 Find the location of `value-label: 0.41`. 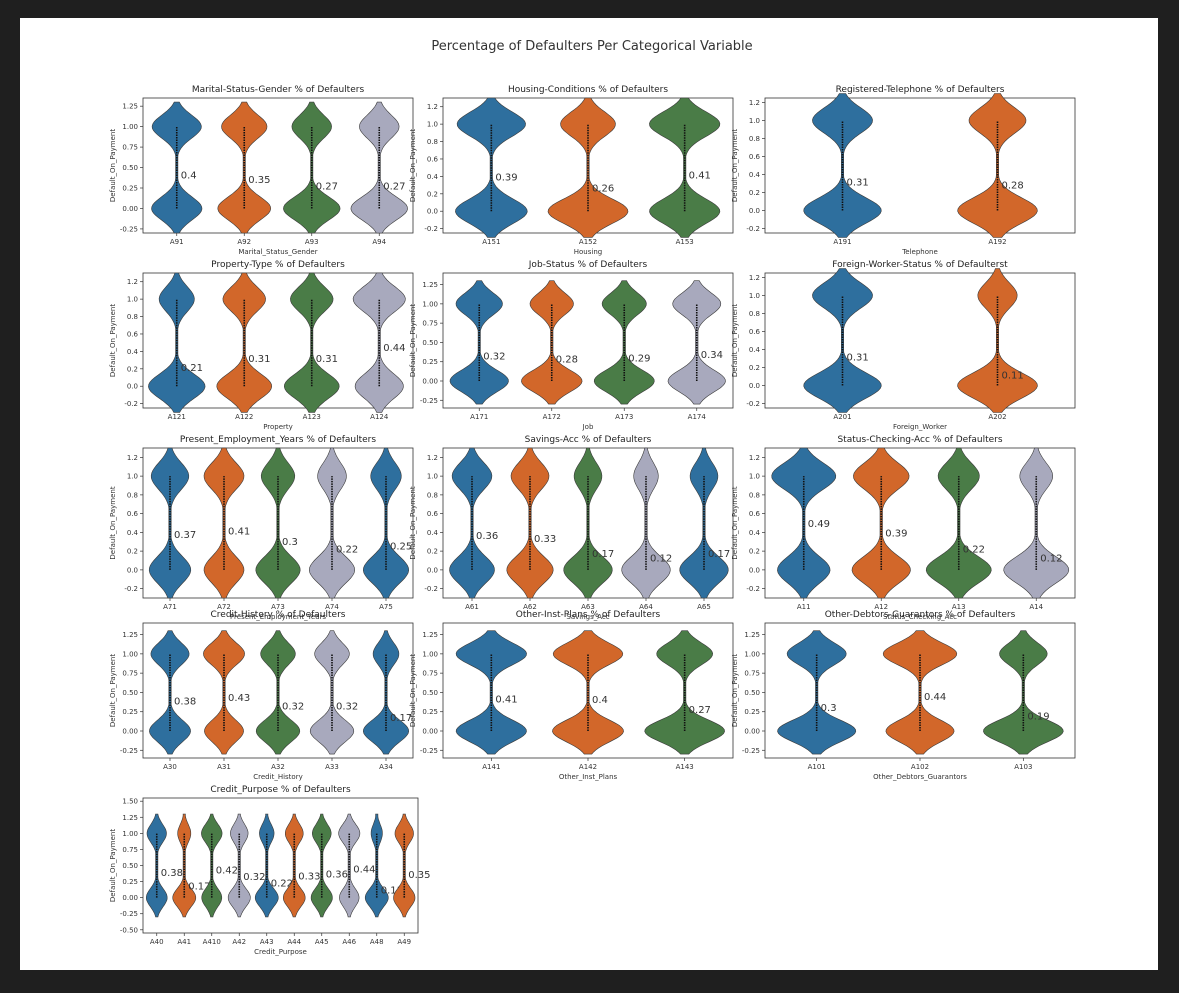

value-label: 0.41 is located at coordinates (506, 699).